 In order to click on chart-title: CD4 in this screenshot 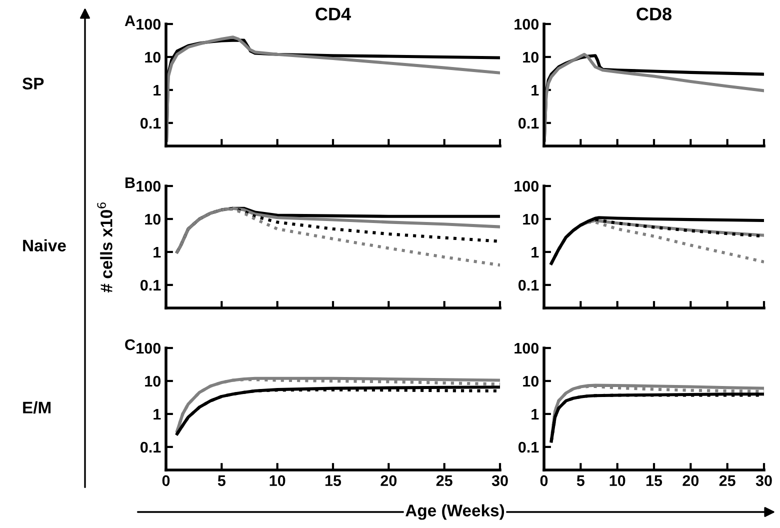, I will do `click(333, 14)`.